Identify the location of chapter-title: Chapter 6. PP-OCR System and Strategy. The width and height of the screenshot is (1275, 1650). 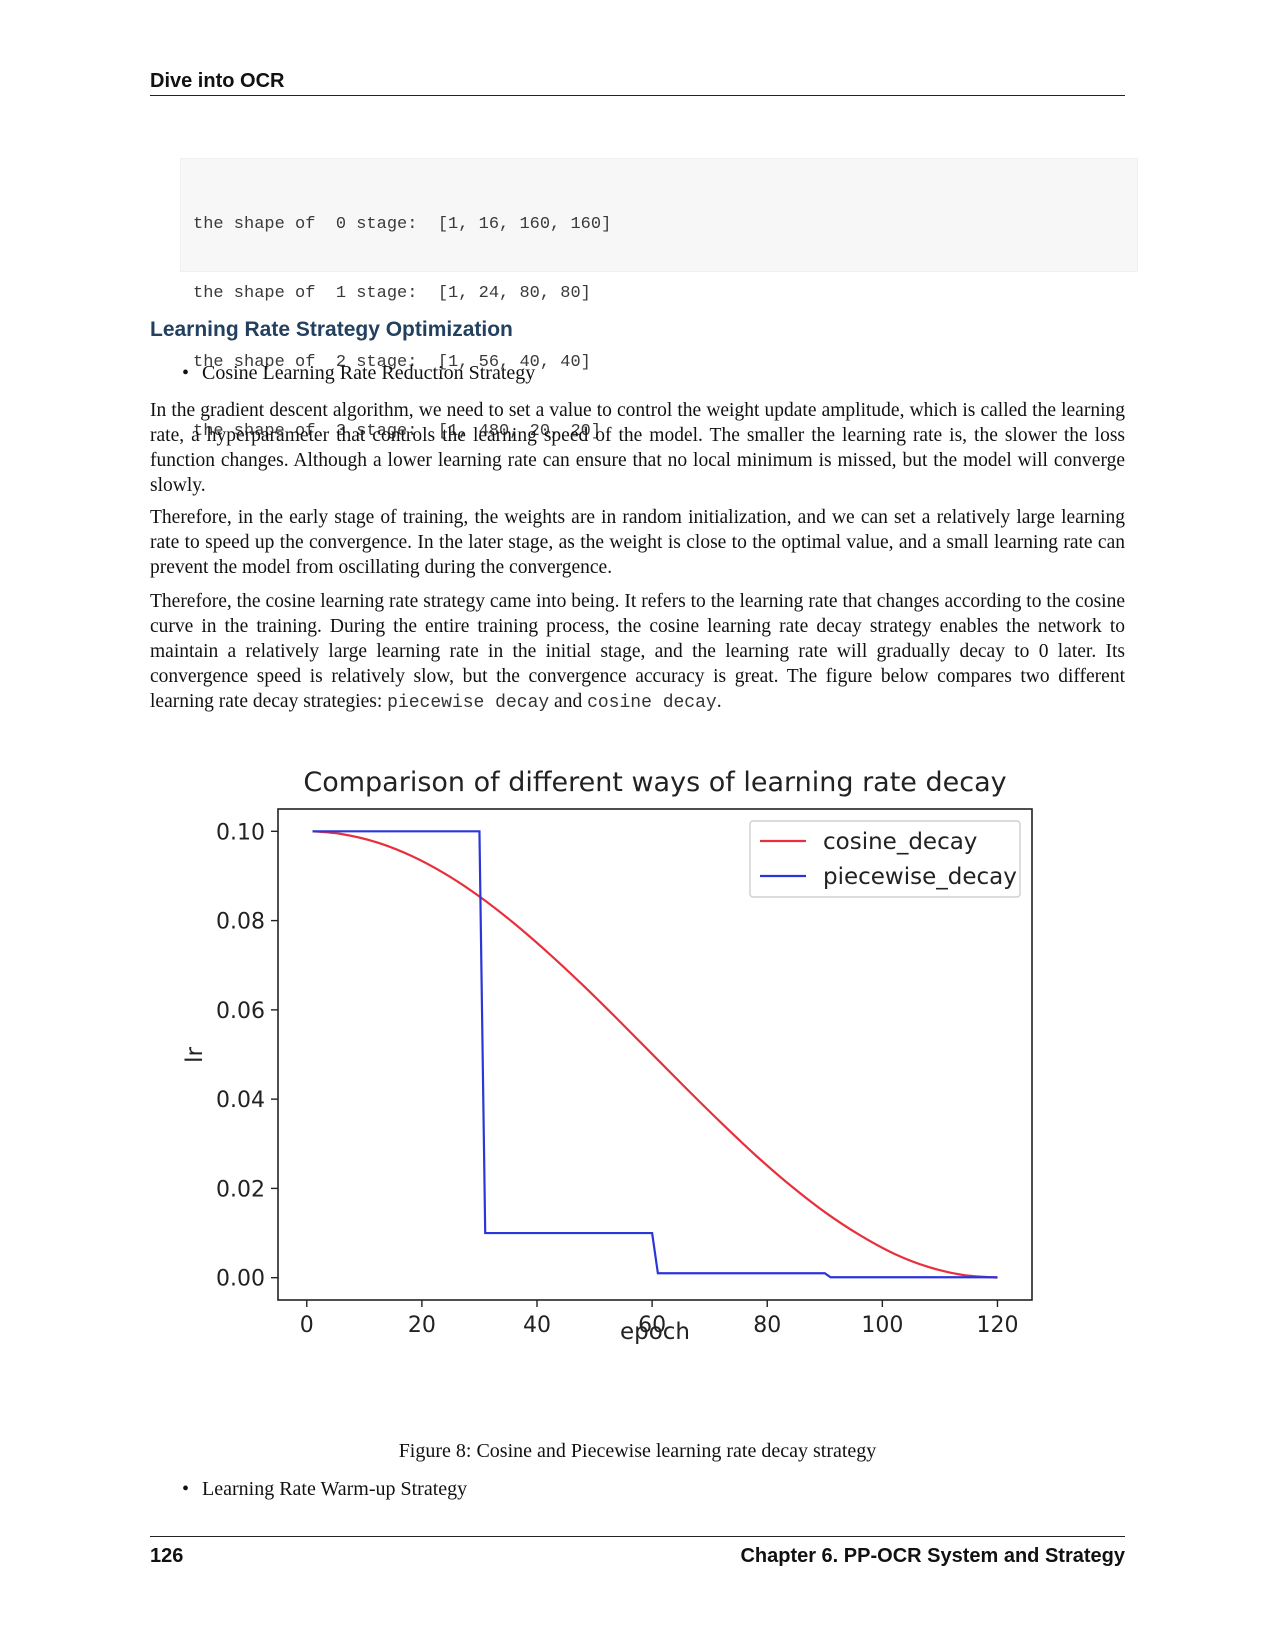
(932, 1556).